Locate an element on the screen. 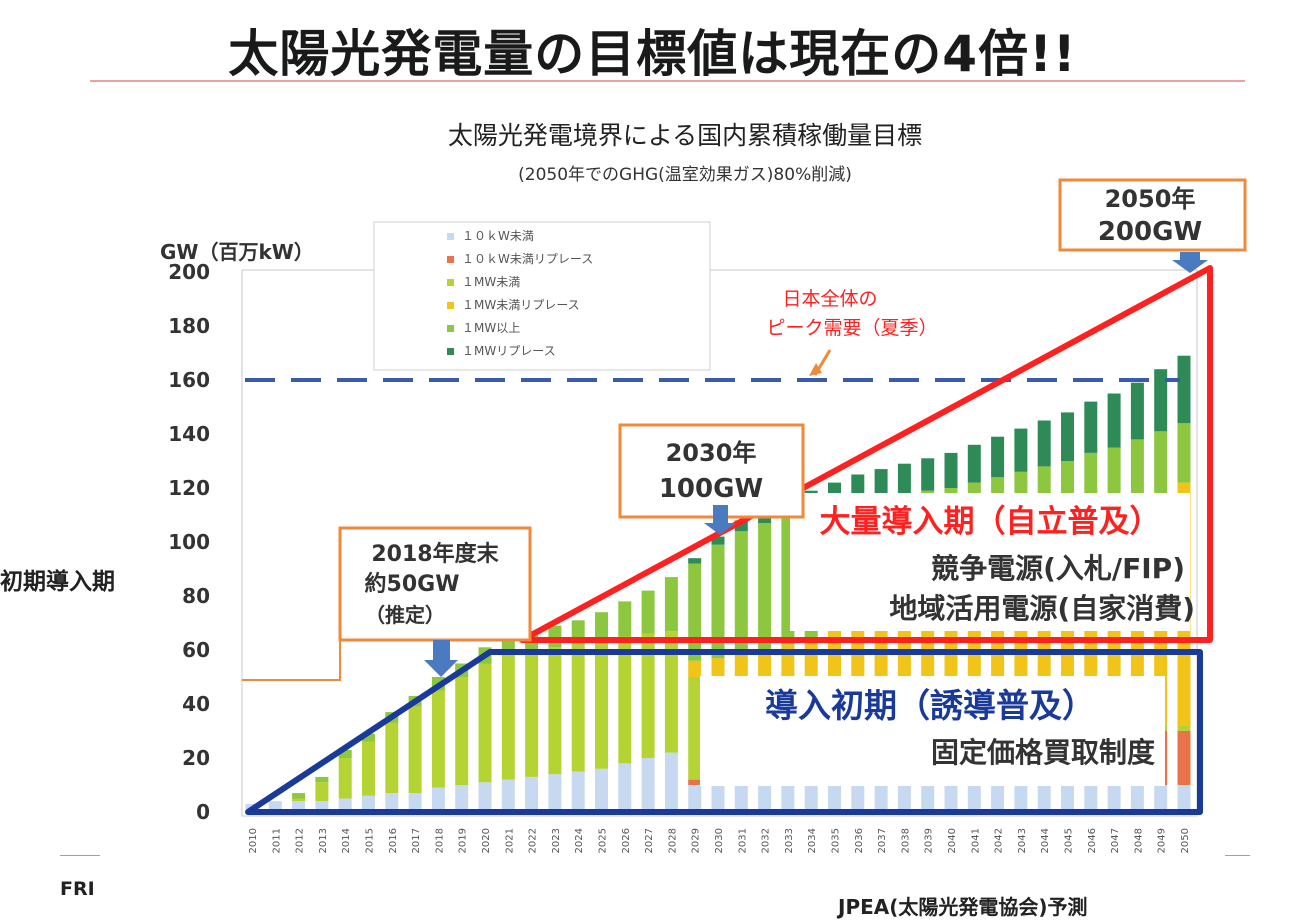 This screenshot has height=922, width=1305. source-label: JPEA(太陽光発電協会)予測 is located at coordinates (963, 907).